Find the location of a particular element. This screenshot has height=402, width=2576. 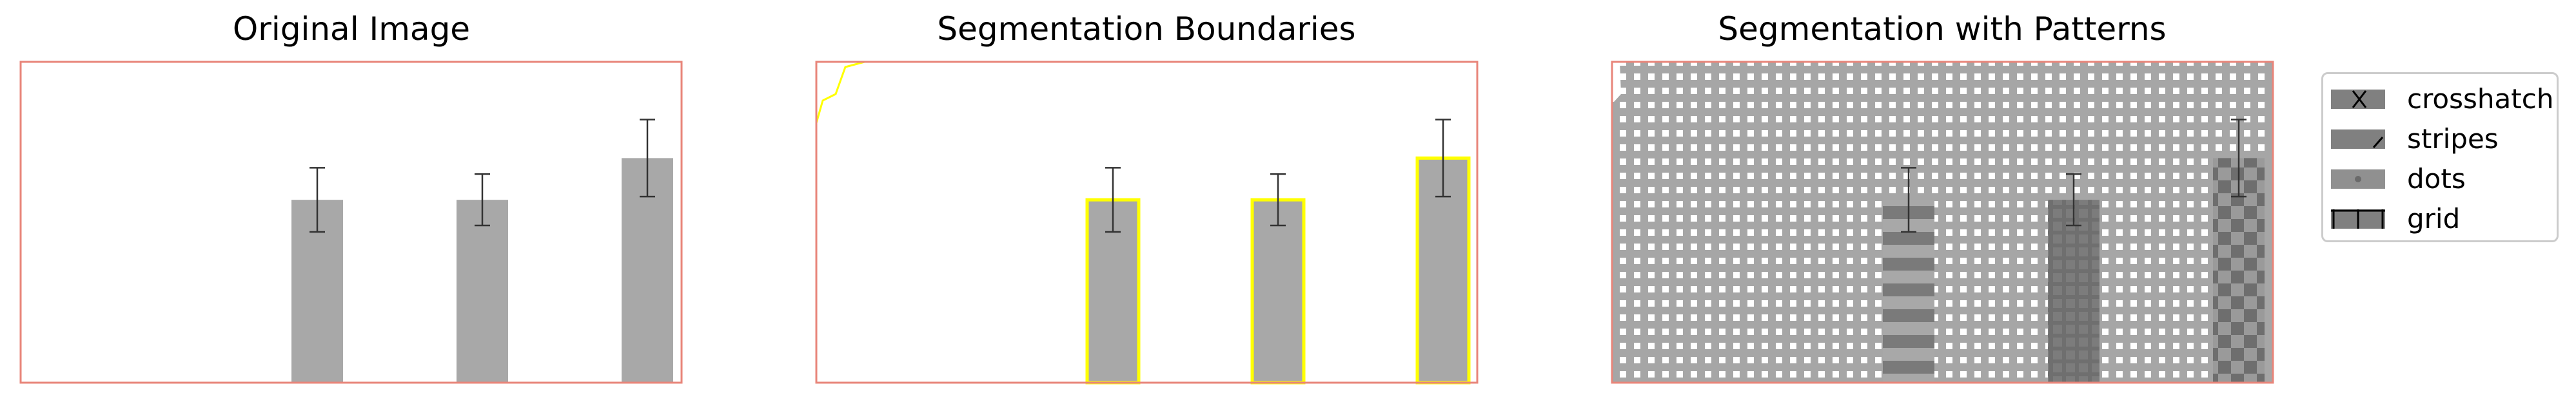

panel-title-original: Original Image is located at coordinates (351, 29).